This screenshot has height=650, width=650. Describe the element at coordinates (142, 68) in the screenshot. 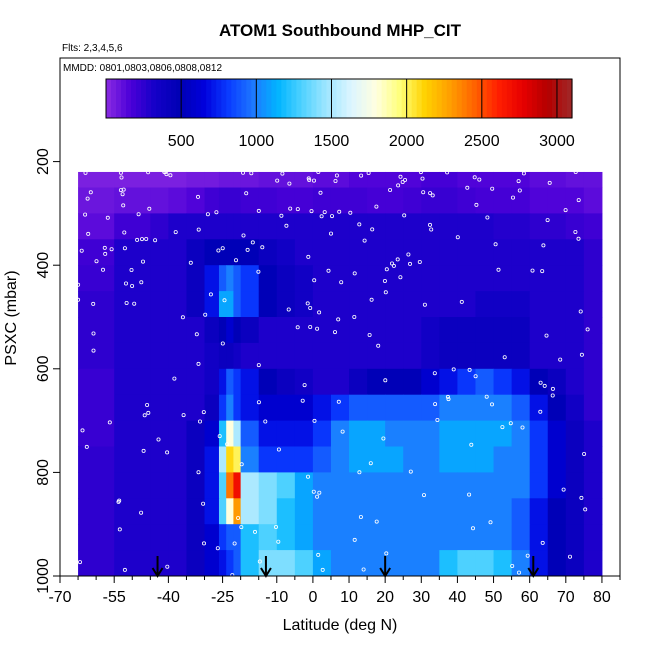

I see `dates-annotation: MMDD: 0801,0803,0806,0808,0812` at that location.